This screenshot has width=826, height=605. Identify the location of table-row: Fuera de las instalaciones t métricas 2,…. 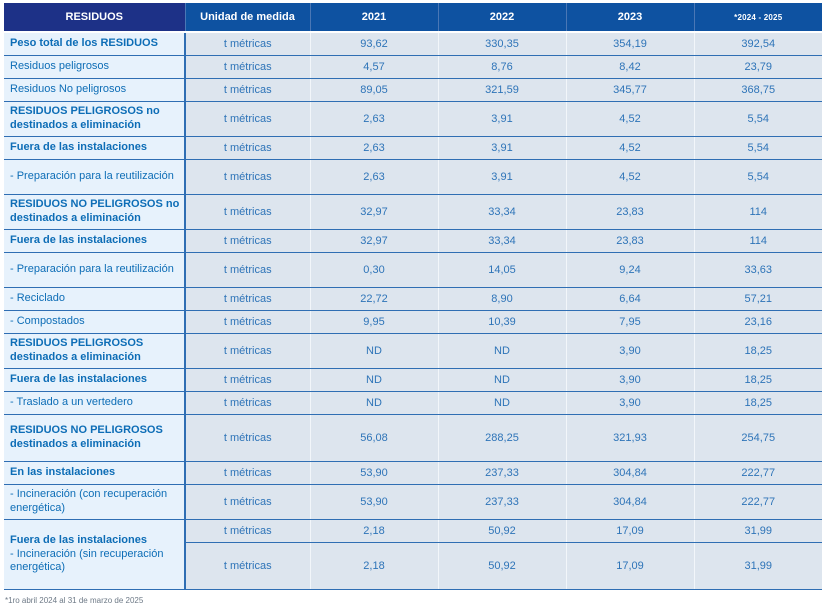
(413, 148).